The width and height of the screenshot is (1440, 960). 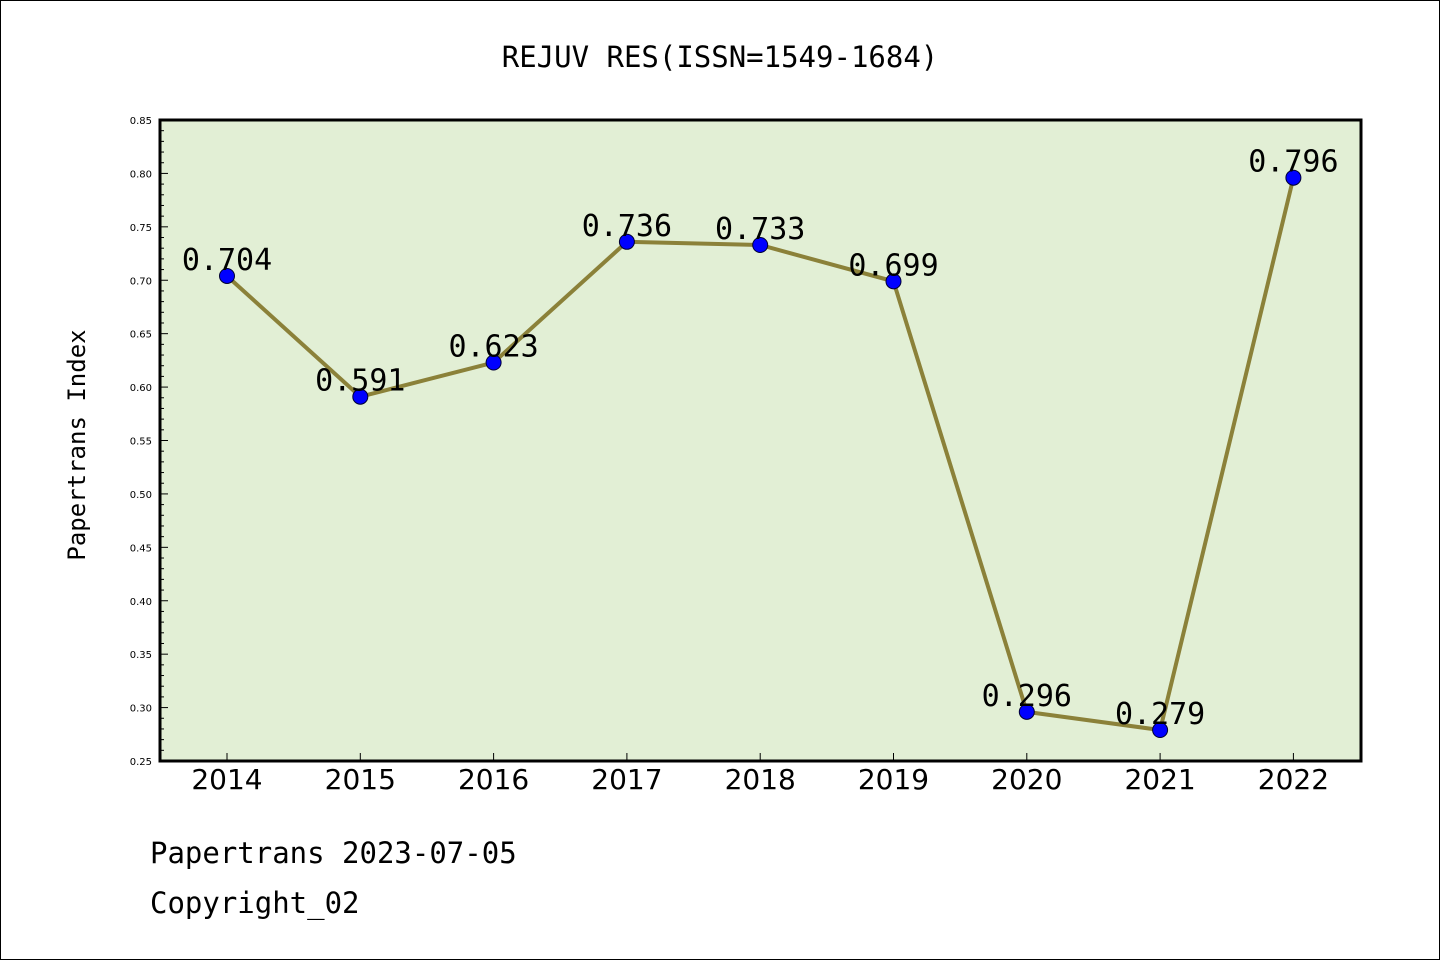 I want to click on data-label: 0.623, so click(x=493, y=347).